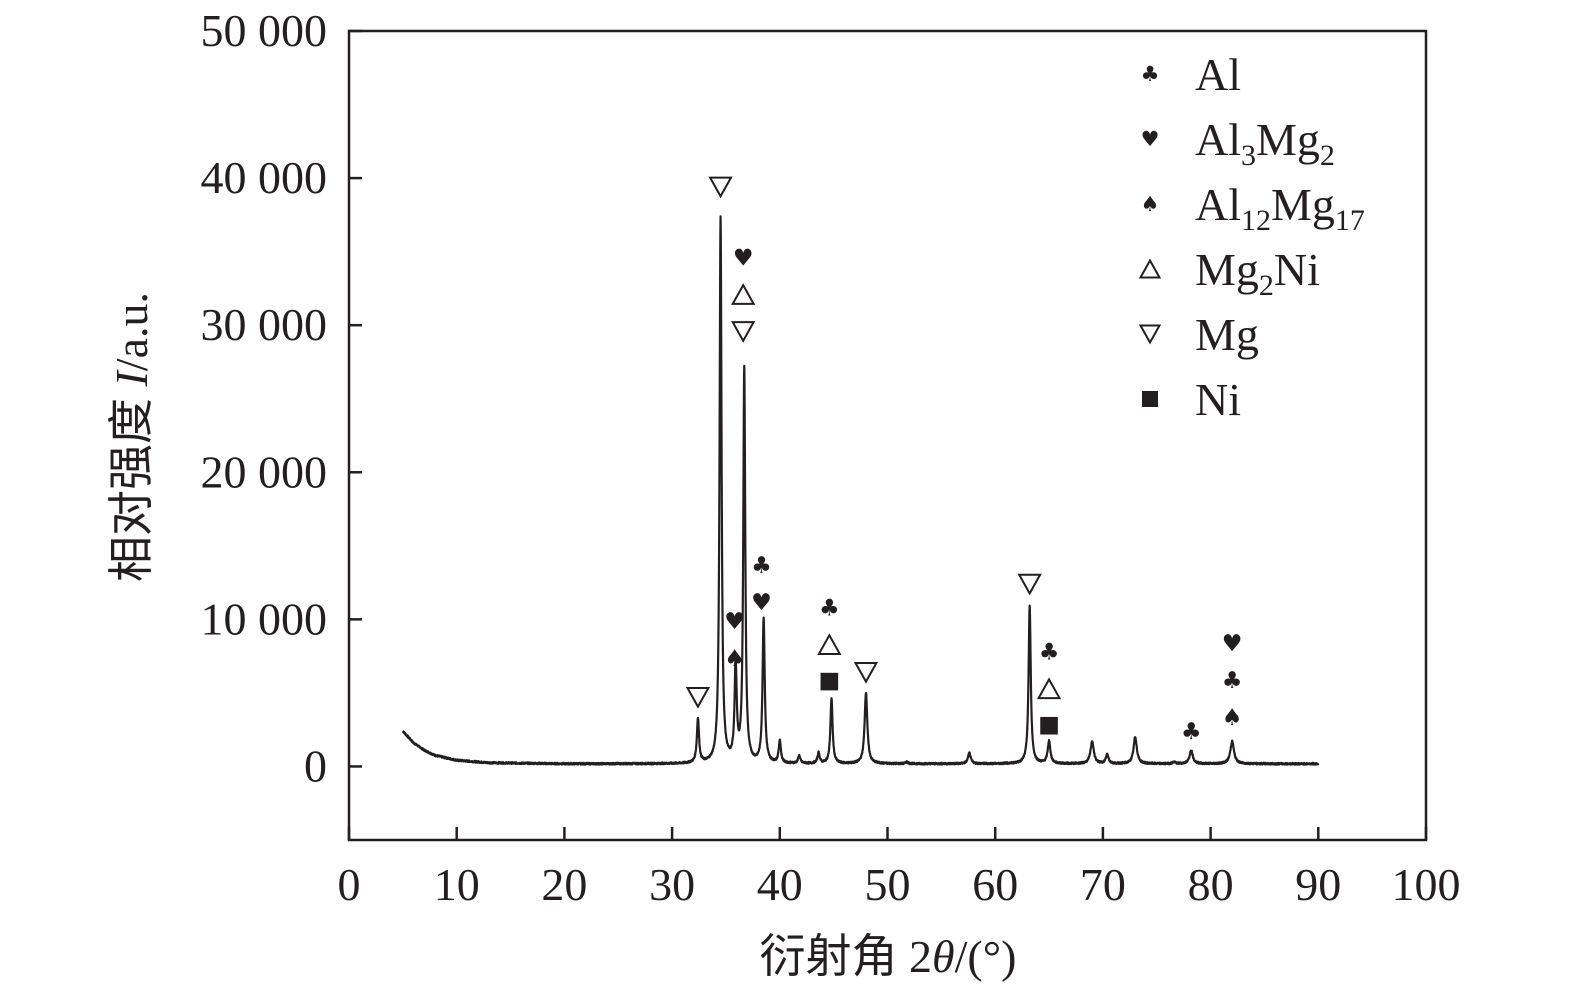  I want to click on x-tick-label: 10, so click(457, 884).